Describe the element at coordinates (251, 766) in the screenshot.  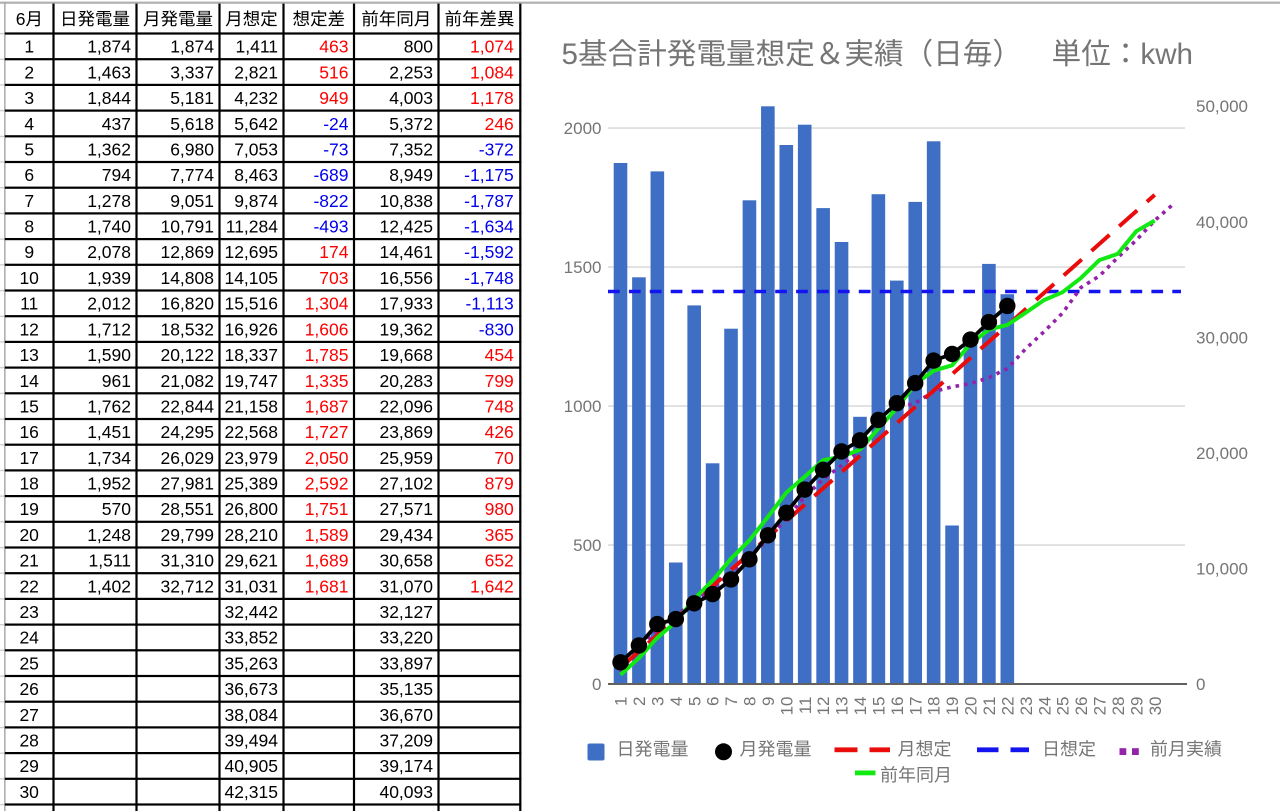
I see `svg-text: 40,905` at that location.